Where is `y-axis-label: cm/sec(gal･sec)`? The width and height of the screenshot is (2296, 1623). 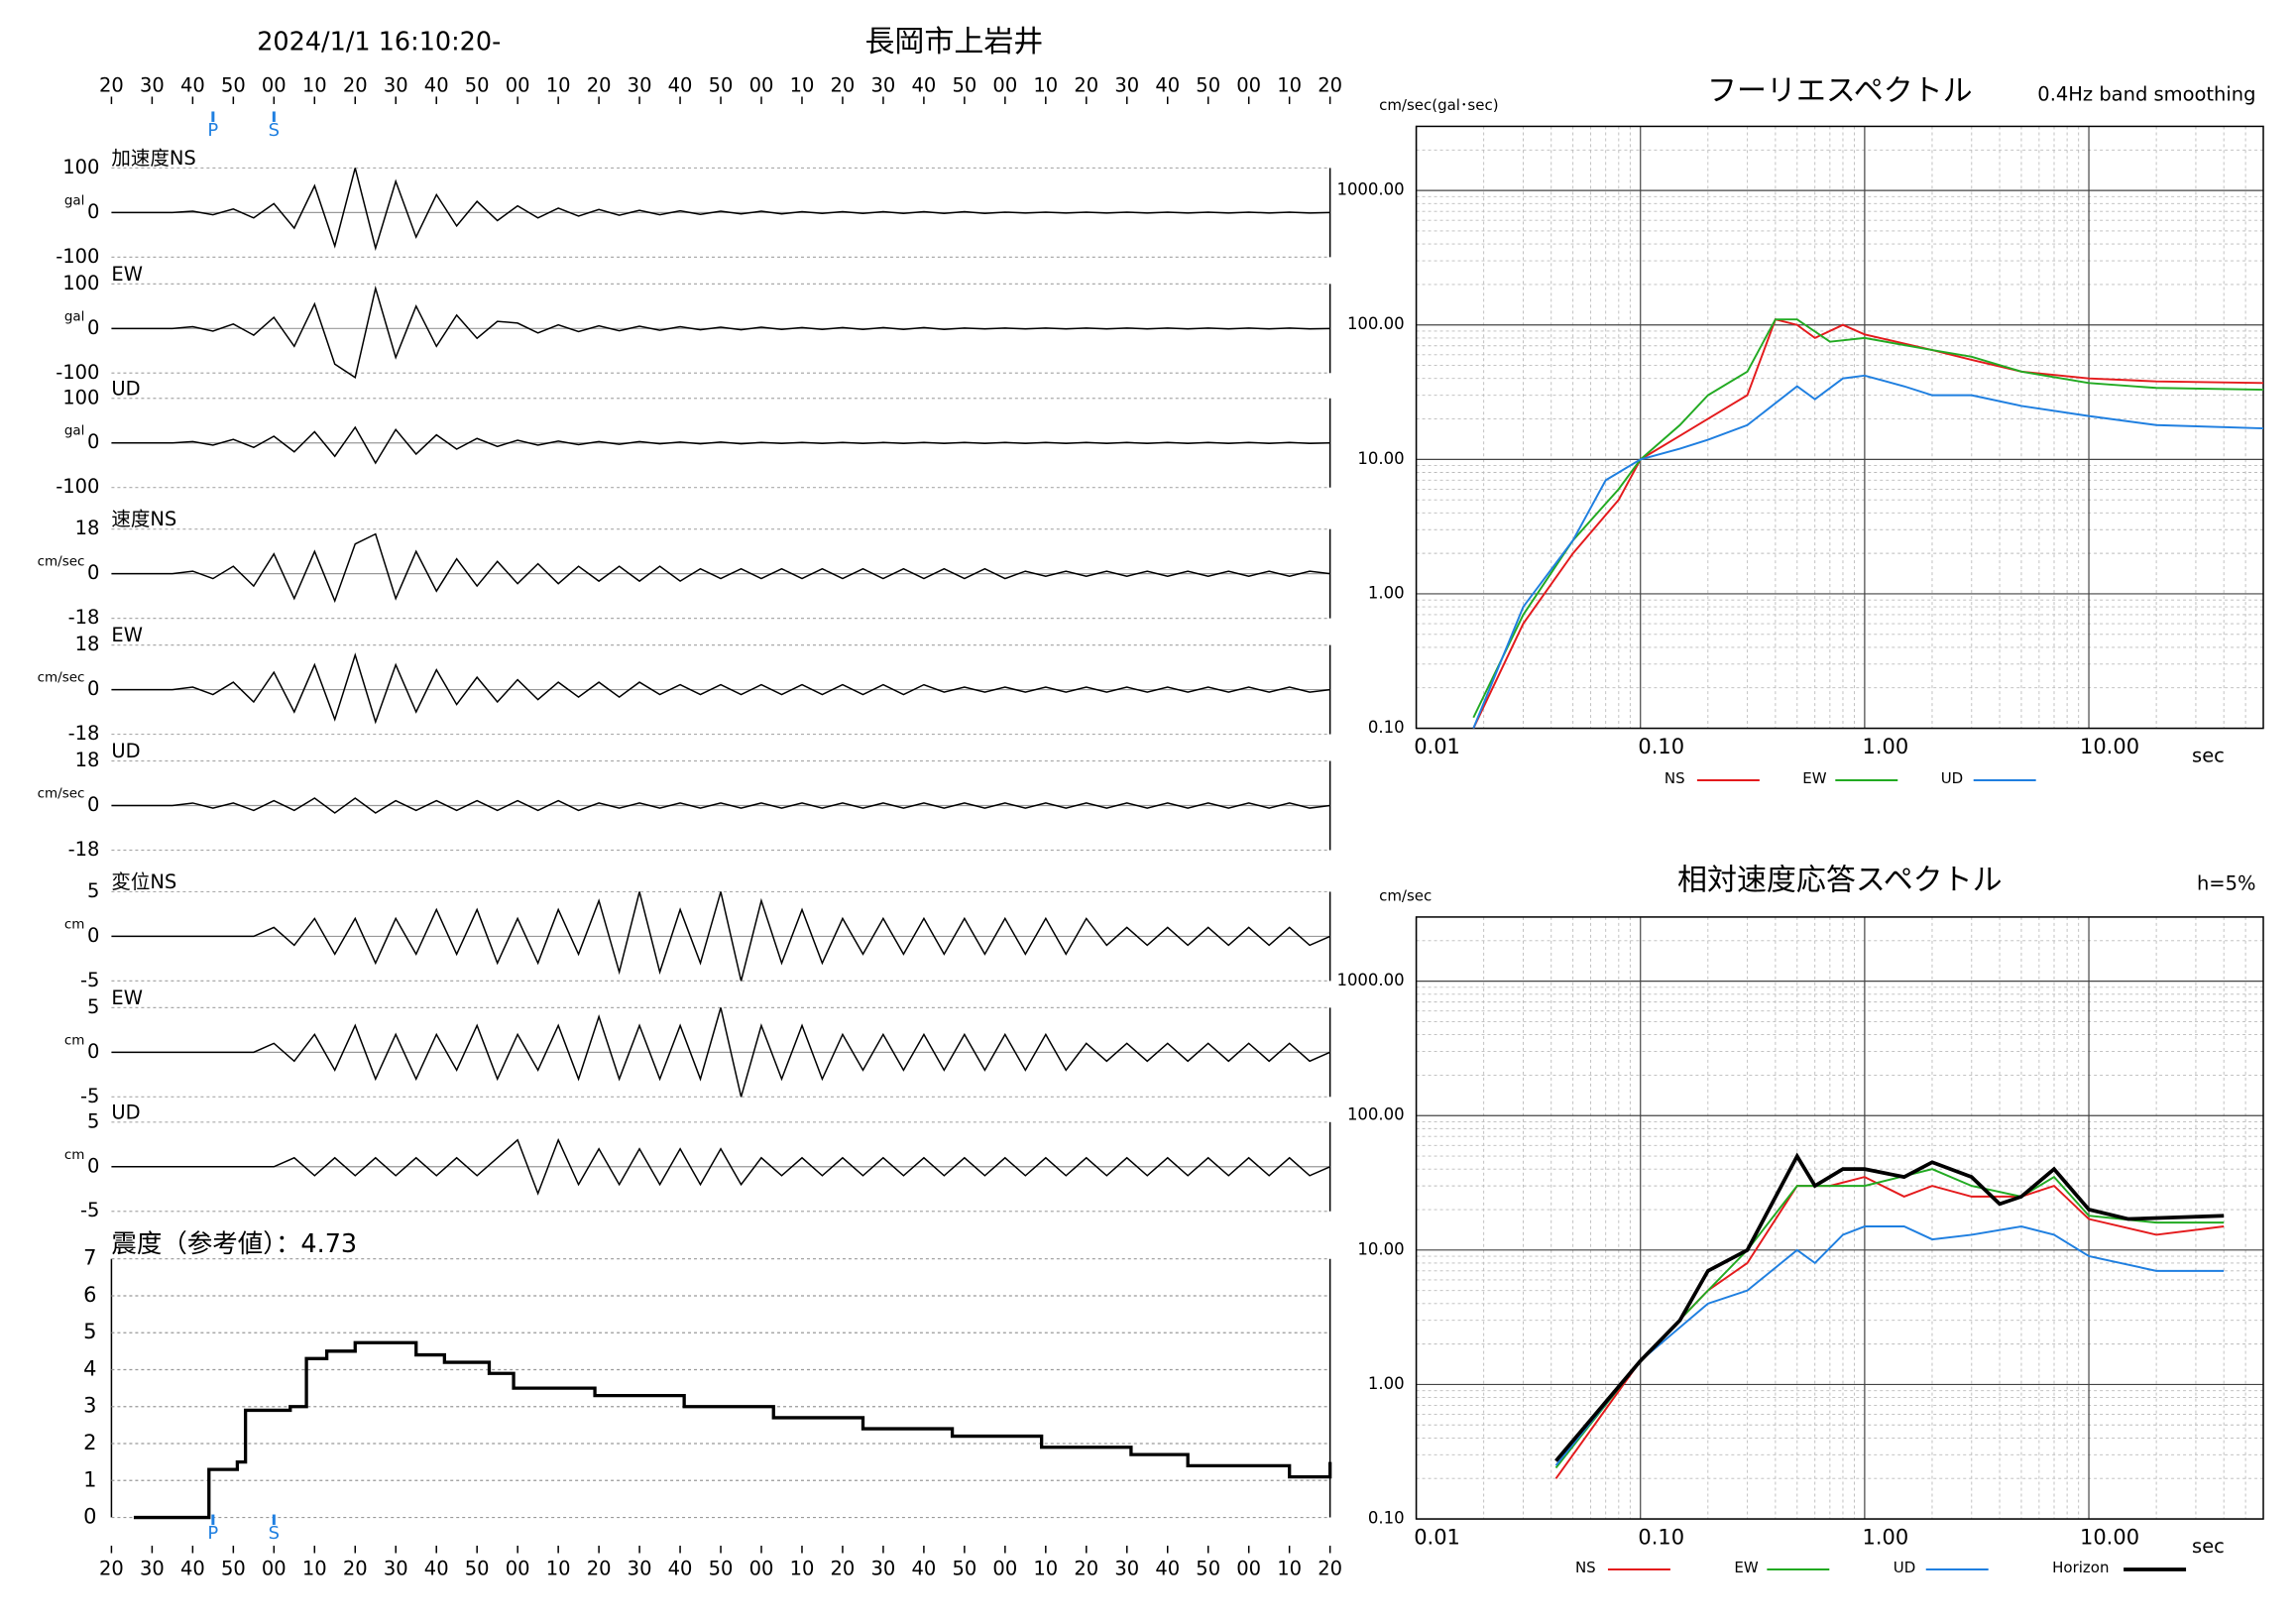
y-axis-label: cm/sec(gal･sec) is located at coordinates (1438, 105).